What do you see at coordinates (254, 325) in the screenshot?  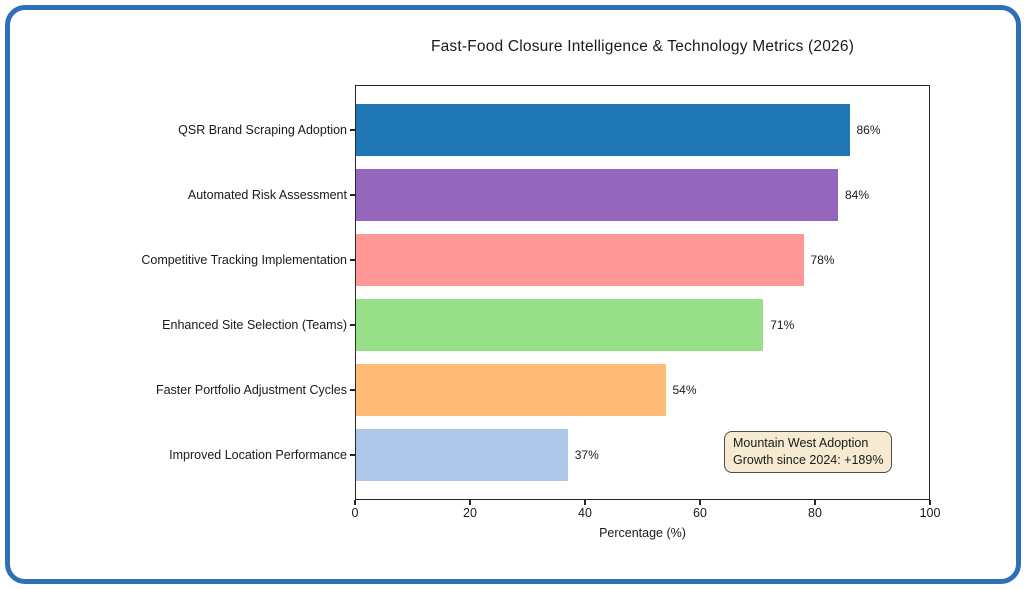 I see `category-label: Enhanced Site Selection (Teams)` at bounding box center [254, 325].